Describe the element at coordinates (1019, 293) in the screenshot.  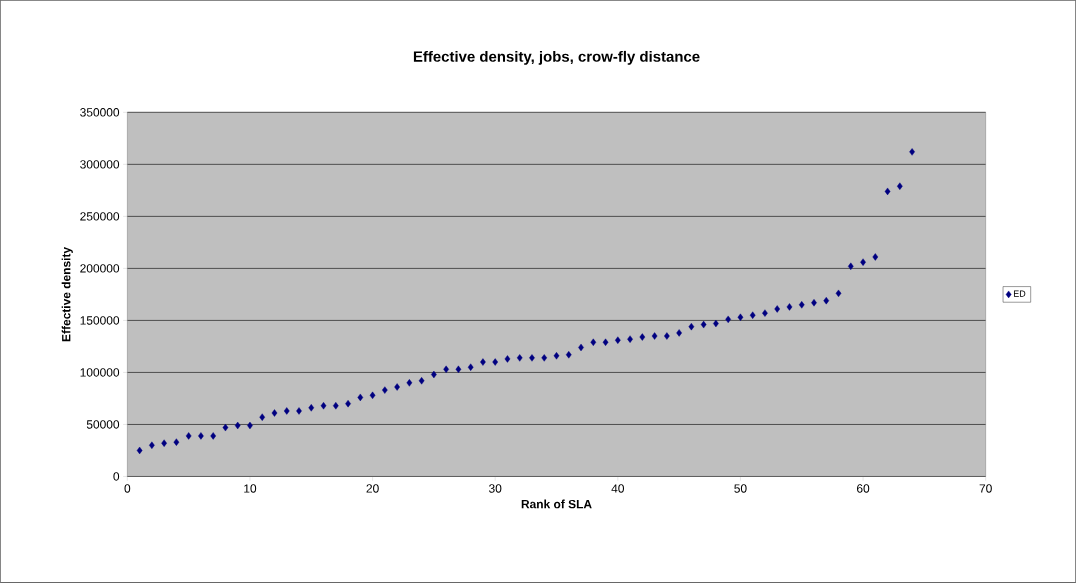
I see `legend-label: ED` at that location.